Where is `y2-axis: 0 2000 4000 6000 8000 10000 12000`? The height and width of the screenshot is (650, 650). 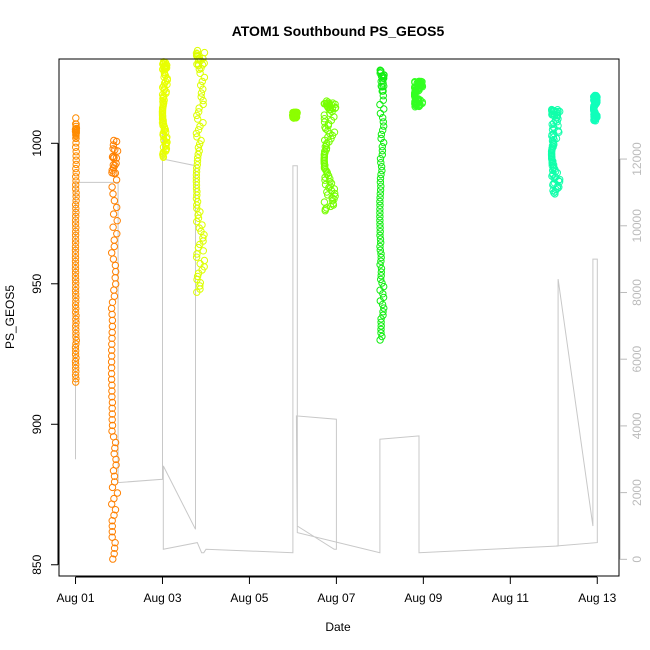
y2-axis: 0 2000 4000 6000 8000 10000 12000 is located at coordinates (631, 352).